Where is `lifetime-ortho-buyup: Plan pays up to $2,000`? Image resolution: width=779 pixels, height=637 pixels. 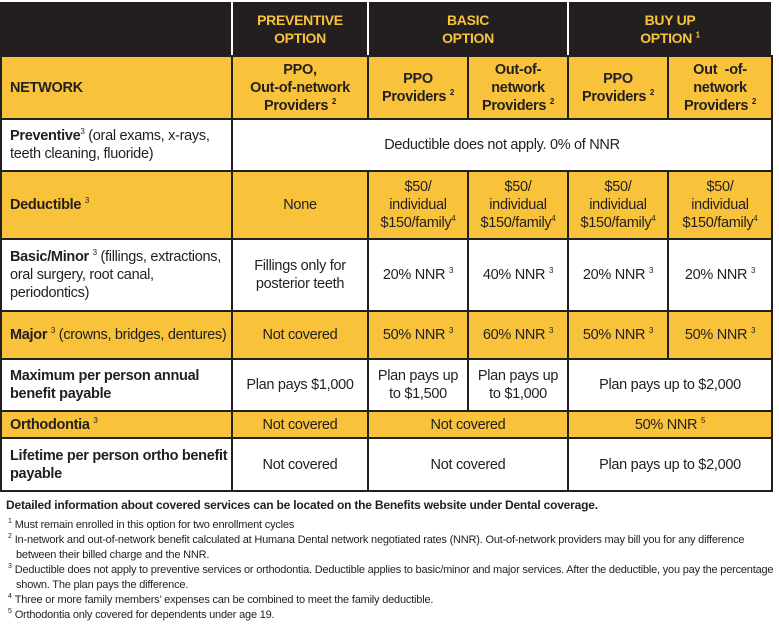
lifetime-ortho-buyup: Plan pays up to $2,000 is located at coordinates (670, 464).